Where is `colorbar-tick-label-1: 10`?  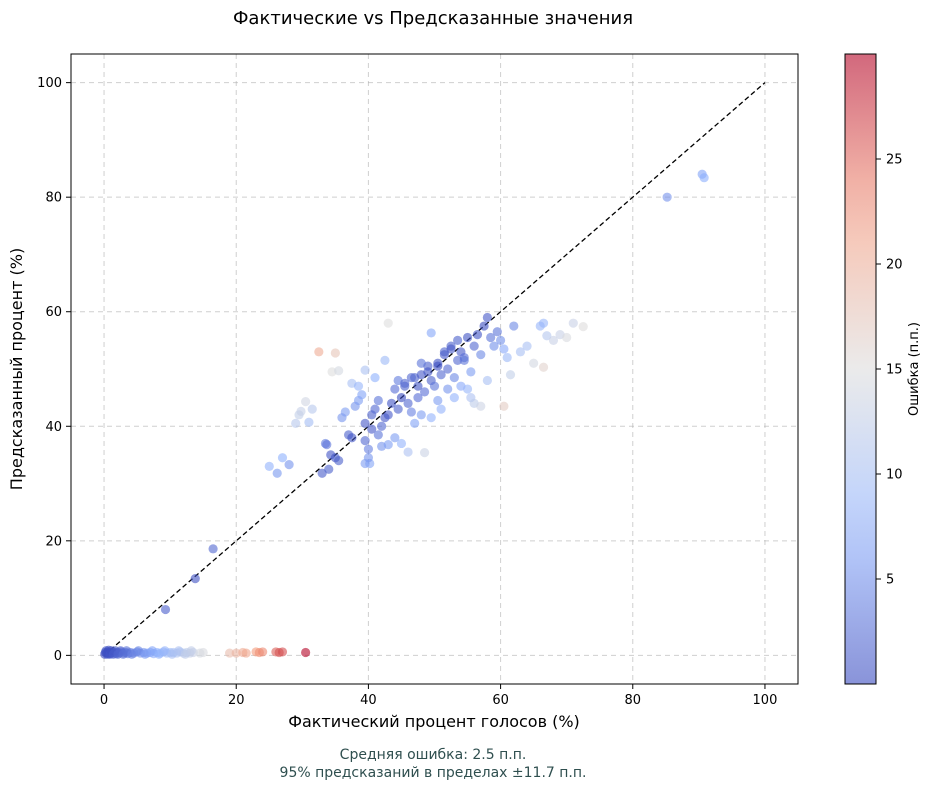 colorbar-tick-label-1: 10 is located at coordinates (894, 475).